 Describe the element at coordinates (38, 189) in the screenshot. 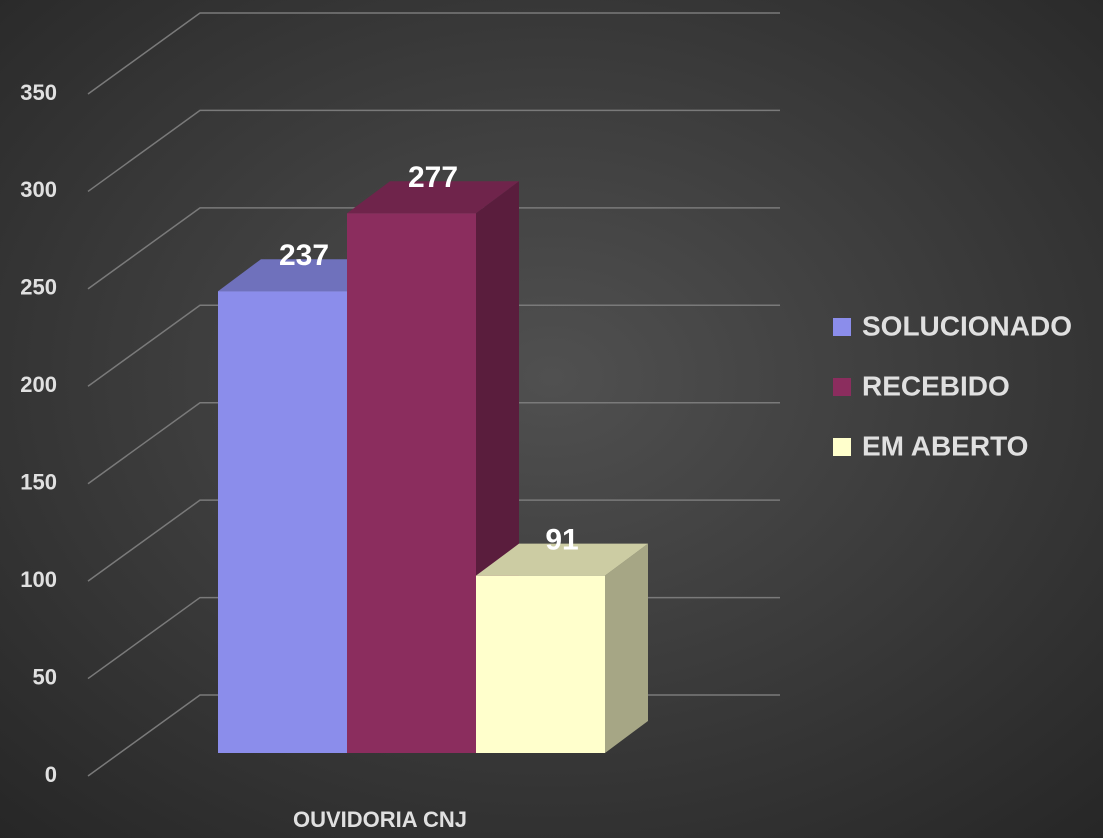

I see `y-tick-label: 300` at that location.